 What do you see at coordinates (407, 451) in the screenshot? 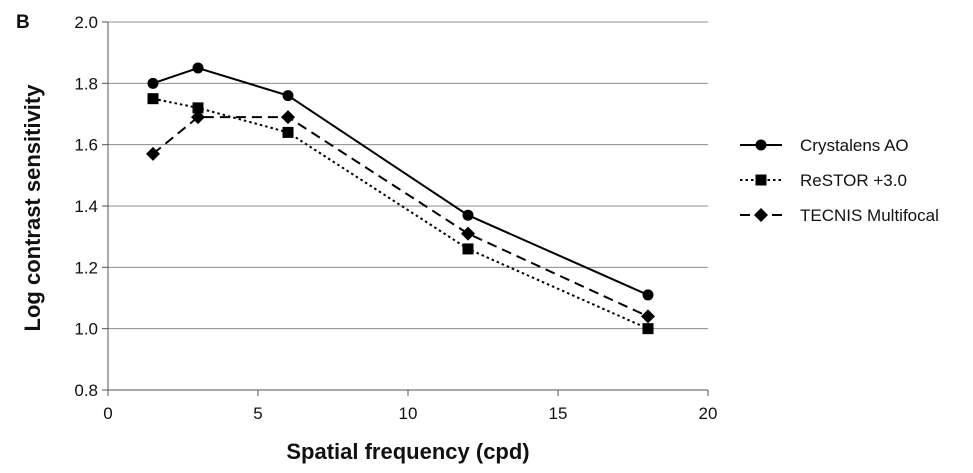
I see `x-axis-title: Spatial frequency (cpd)` at bounding box center [407, 451].